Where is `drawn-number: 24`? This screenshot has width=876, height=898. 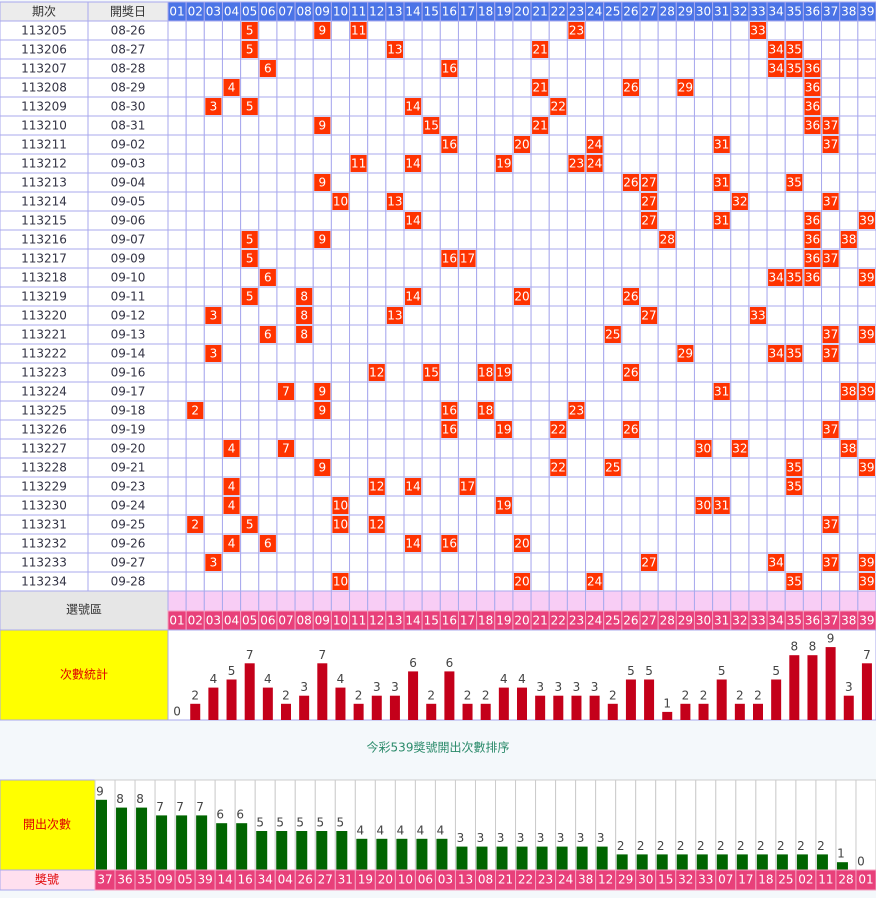
drawn-number: 24 is located at coordinates (594, 164).